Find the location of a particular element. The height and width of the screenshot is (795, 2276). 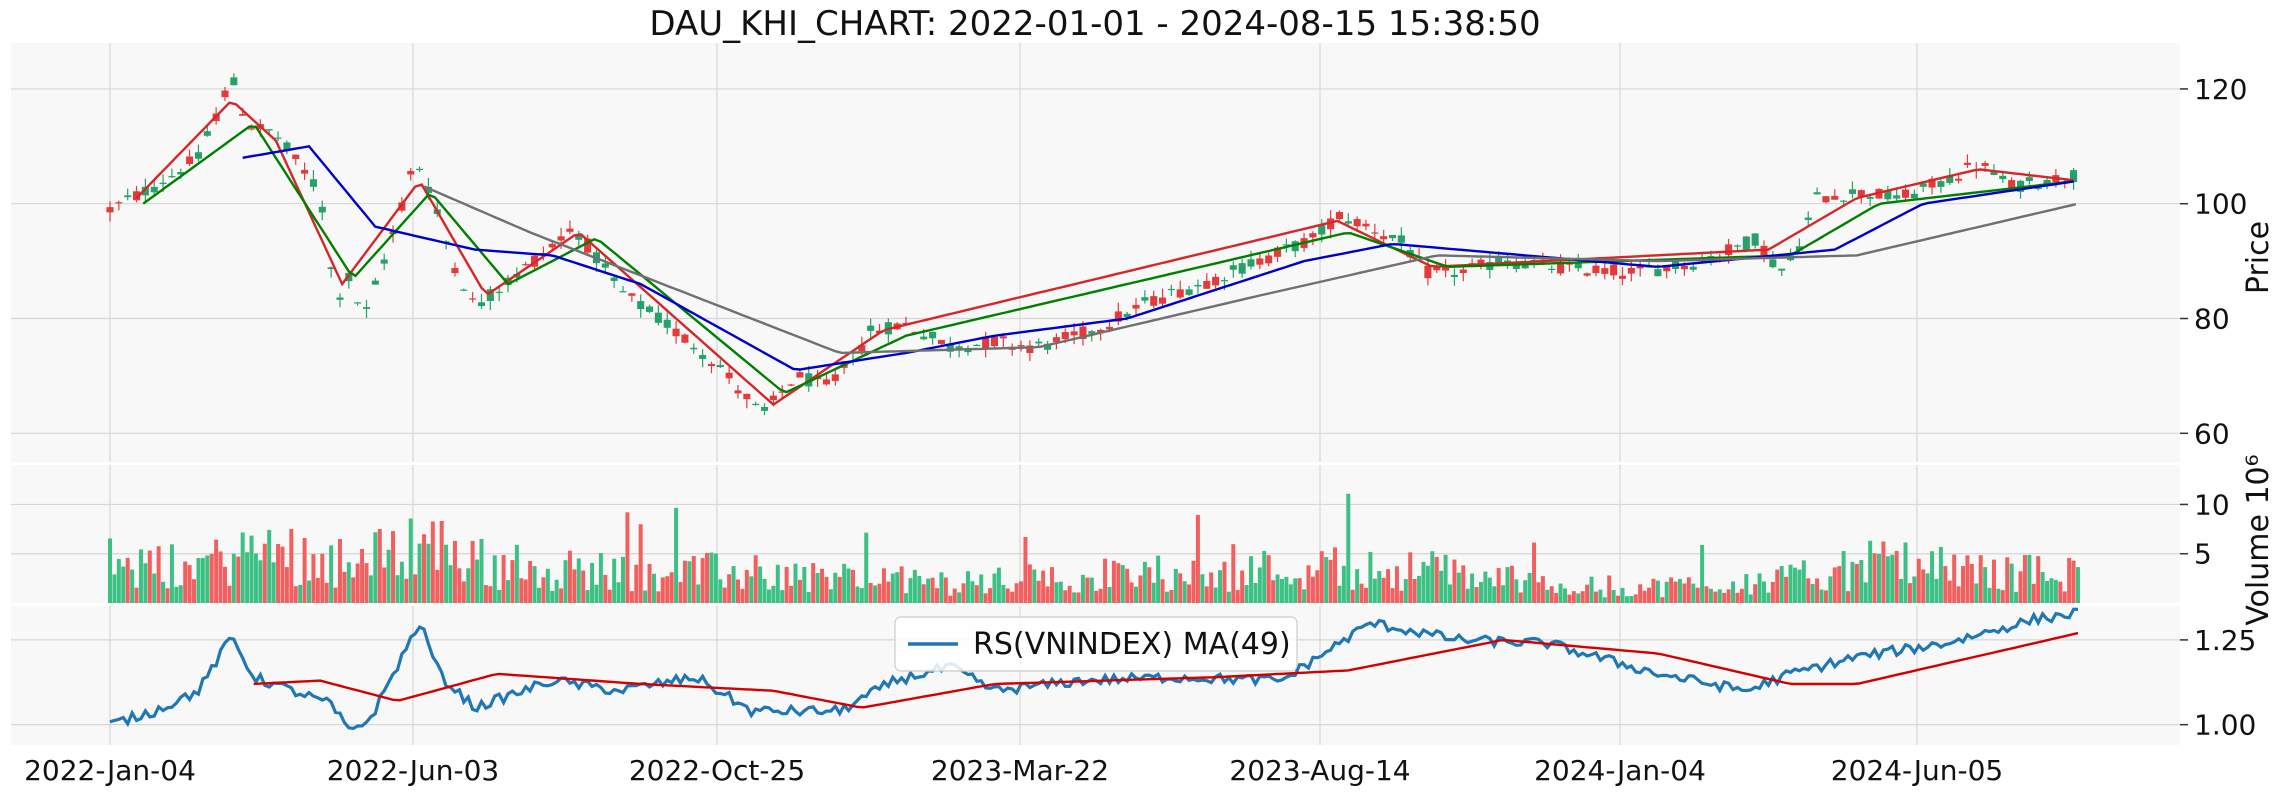

x-tick-label: 2022-Jun-03 is located at coordinates (413, 770).